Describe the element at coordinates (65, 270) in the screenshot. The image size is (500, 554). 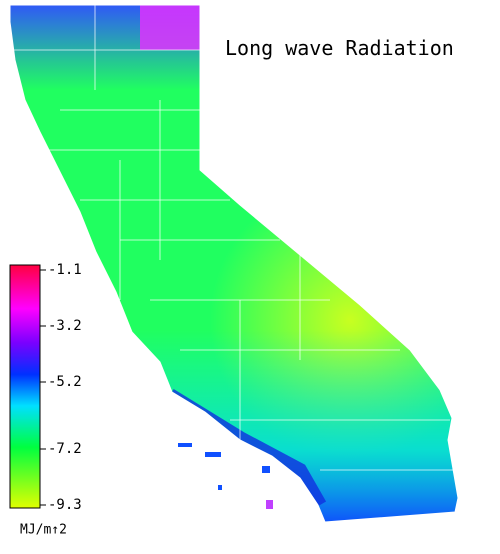
I see `legend-tick-label: -1.1` at that location.